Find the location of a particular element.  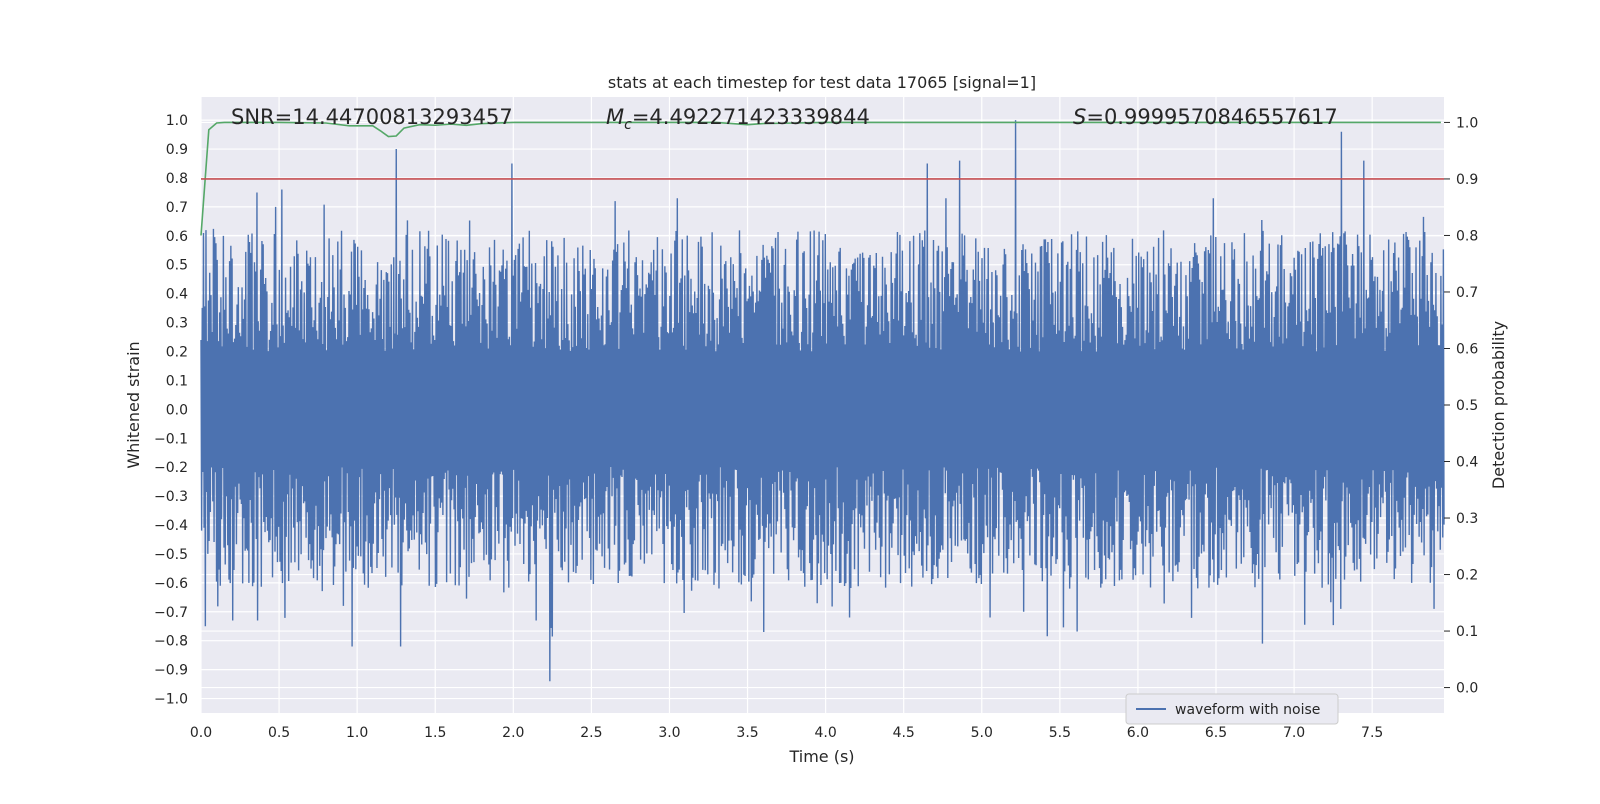

mc-annotation: Mc=4.492271423339844 is located at coordinates (738, 119).